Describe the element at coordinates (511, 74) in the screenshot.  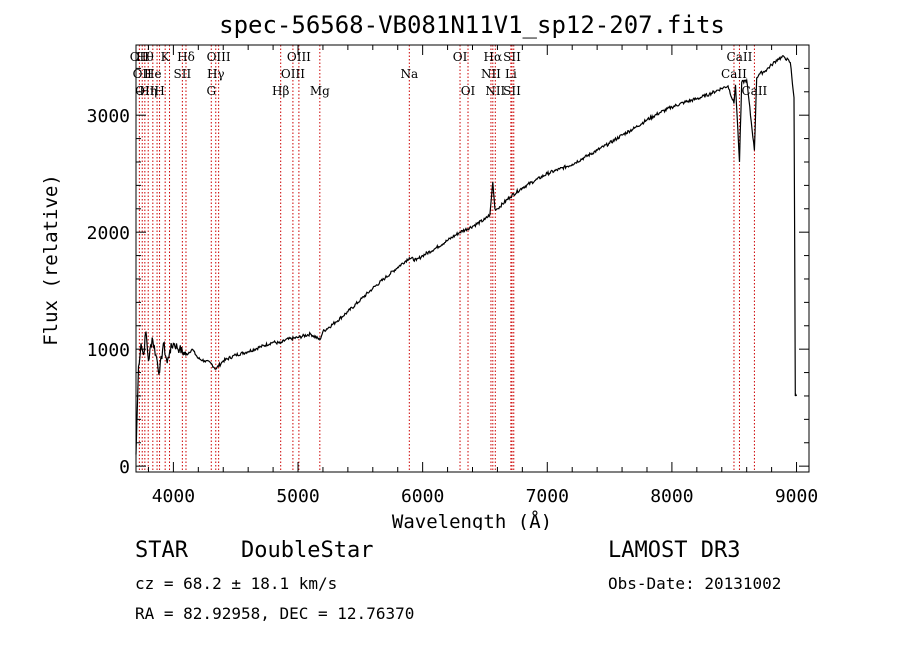
I see `line-label: Li` at that location.